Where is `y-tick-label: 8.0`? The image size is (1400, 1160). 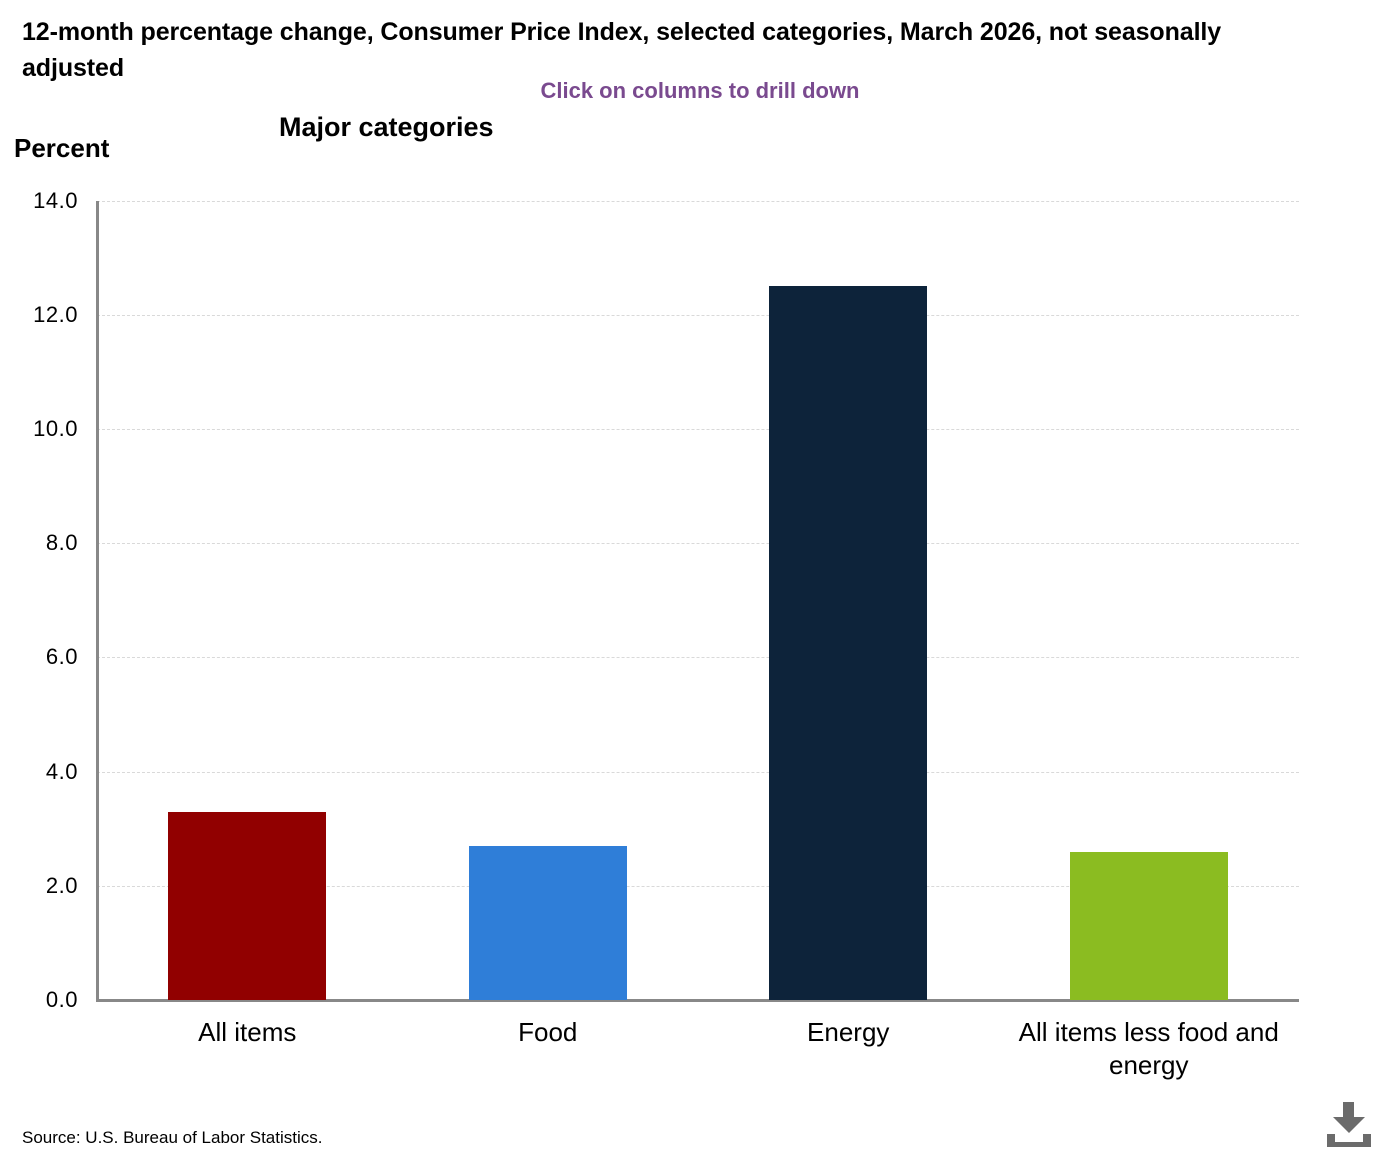 y-tick-label: 8.0 is located at coordinates (61, 543).